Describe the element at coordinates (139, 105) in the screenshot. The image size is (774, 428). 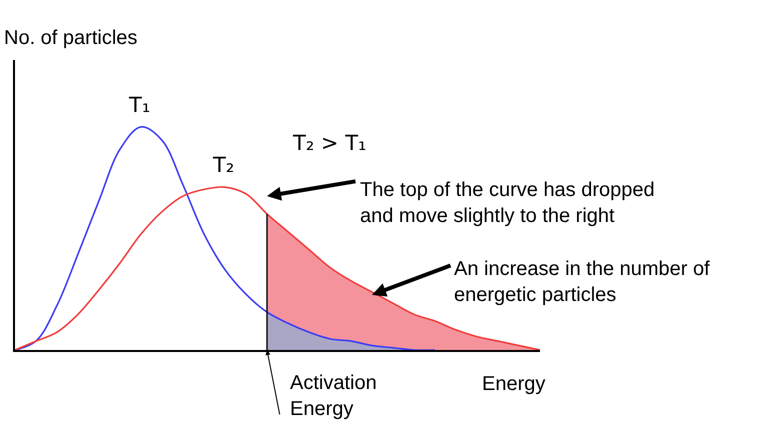
I see `series-label: T₁` at that location.